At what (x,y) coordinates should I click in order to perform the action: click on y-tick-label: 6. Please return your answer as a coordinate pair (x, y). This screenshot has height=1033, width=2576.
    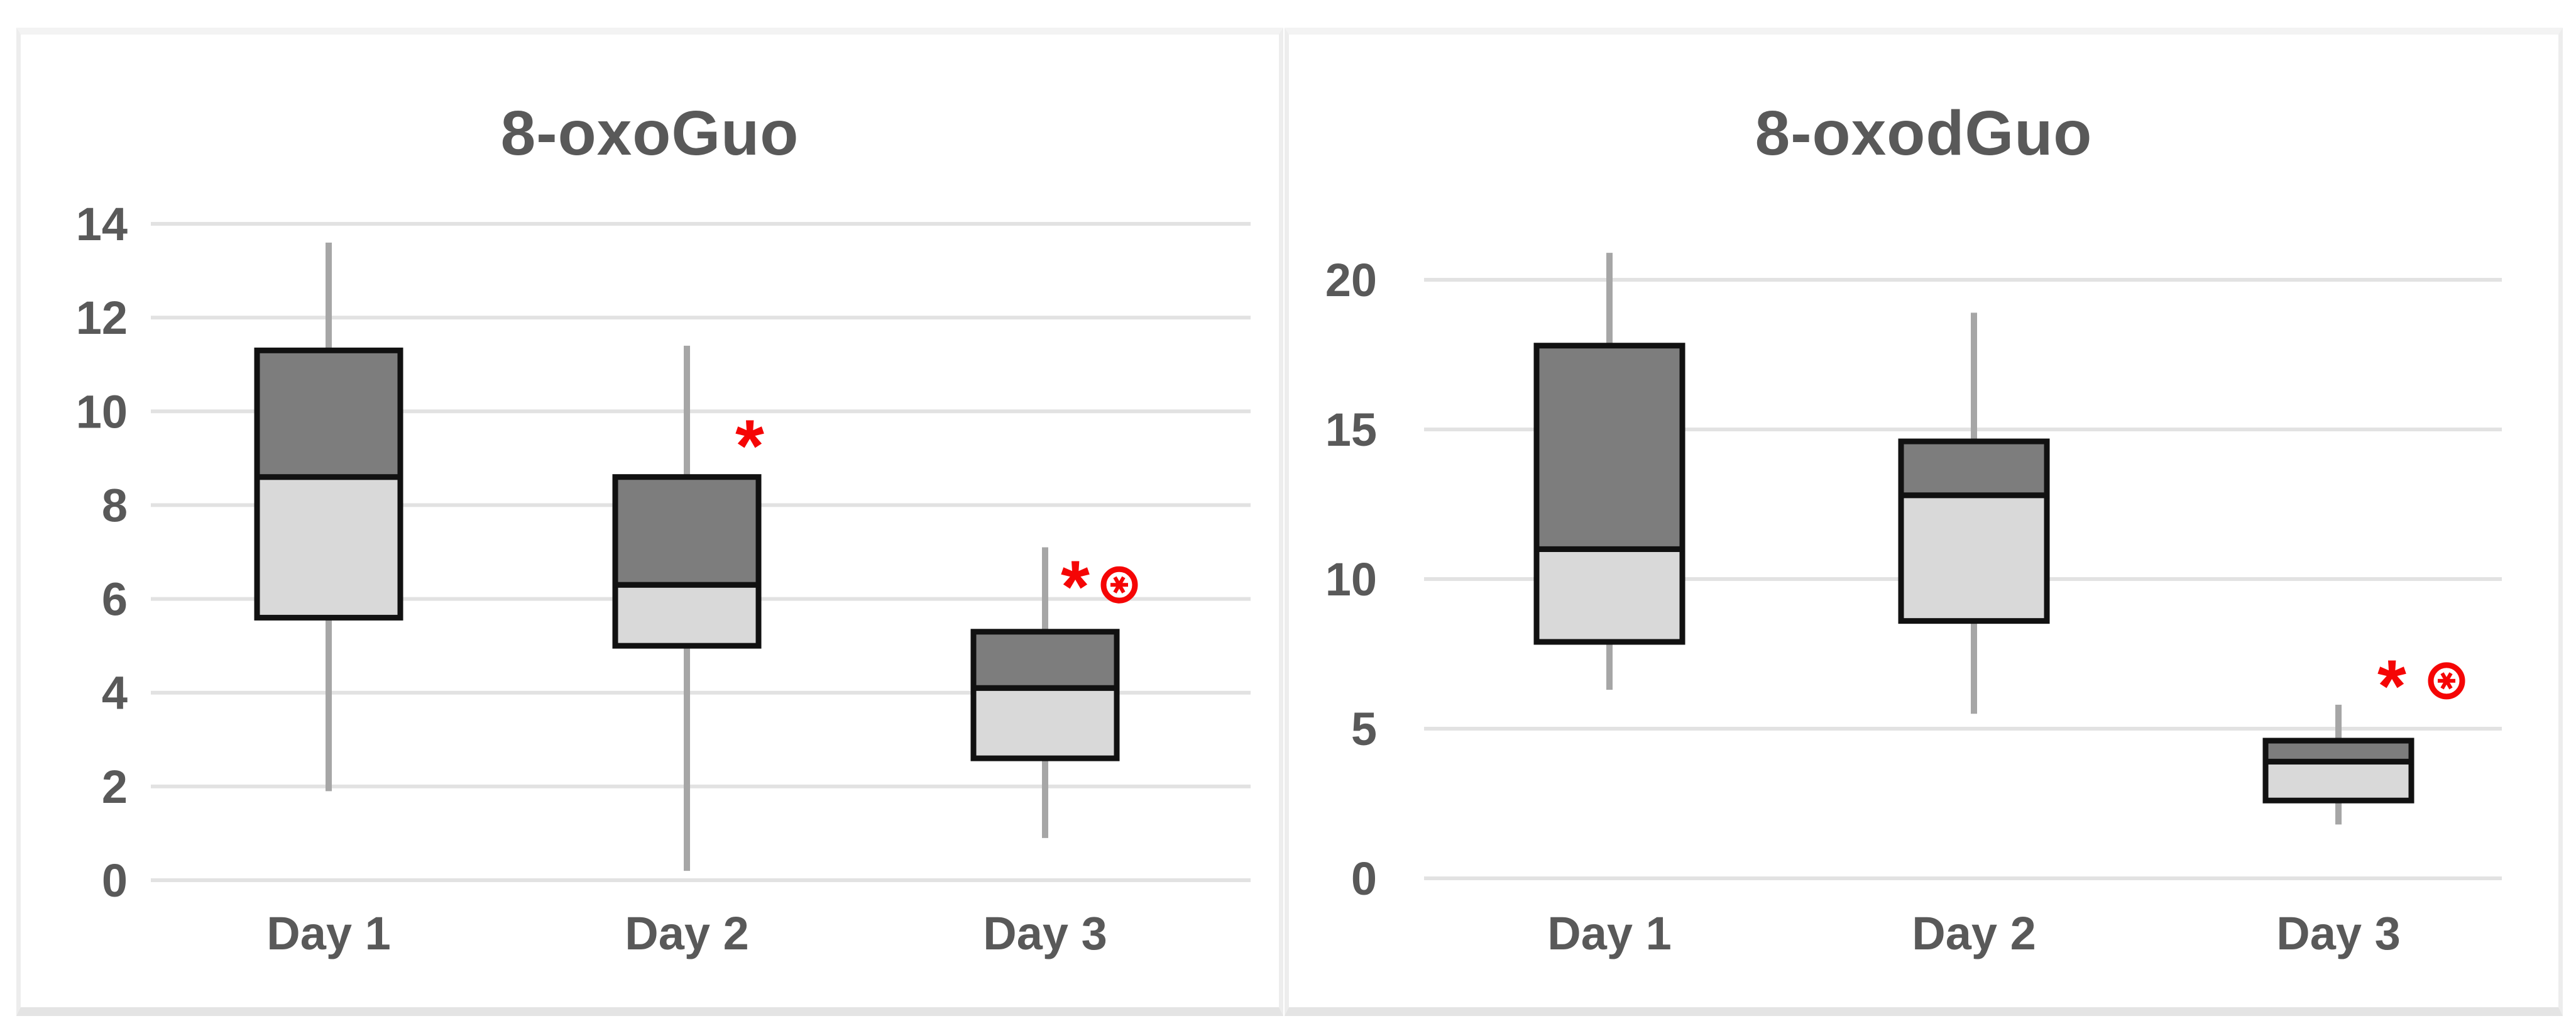
    Looking at the image, I should click on (115, 599).